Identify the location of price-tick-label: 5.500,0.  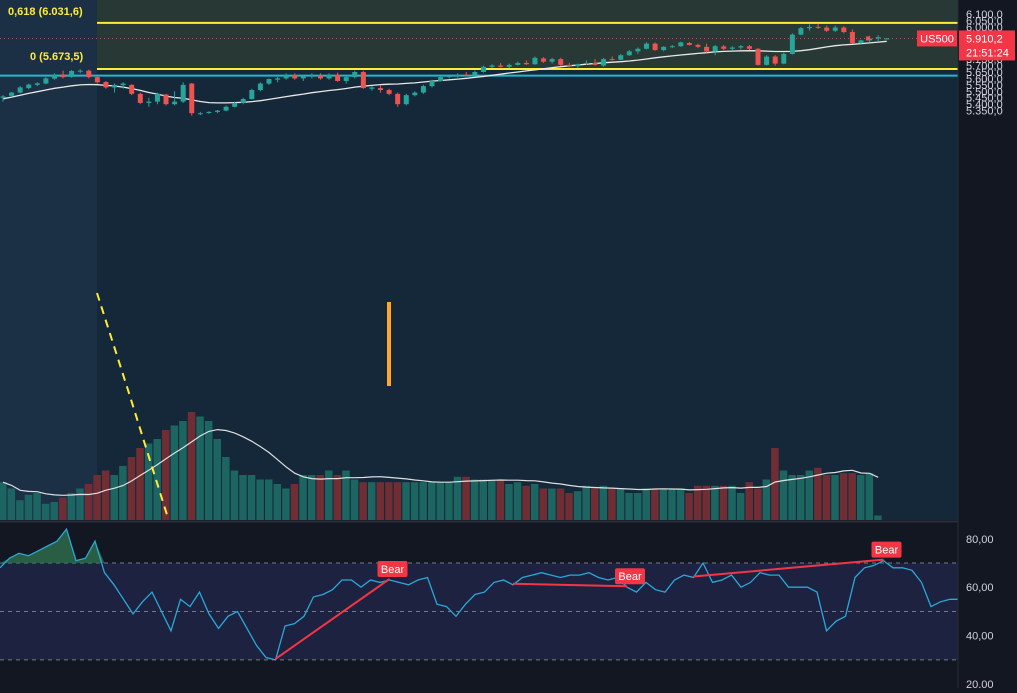
(984, 92).